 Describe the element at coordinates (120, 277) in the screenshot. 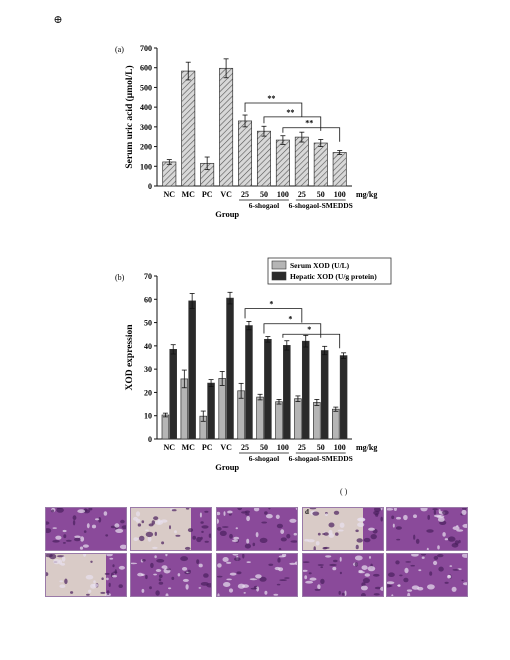

I see `panel-label: (b)` at that location.